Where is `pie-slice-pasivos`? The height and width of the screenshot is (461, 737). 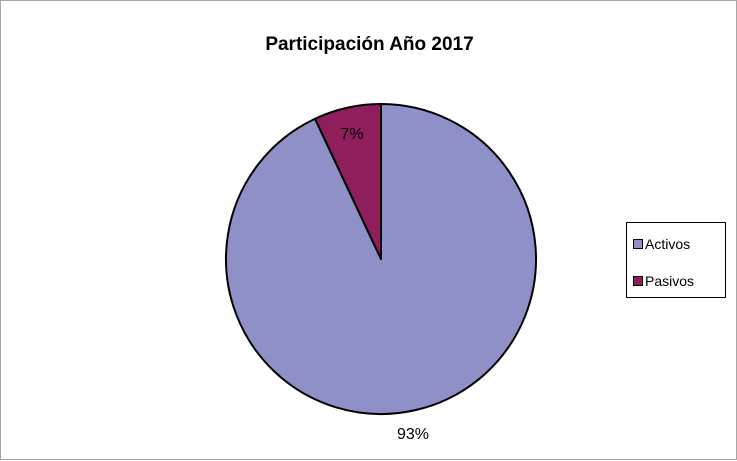
pie-slice-pasivos is located at coordinates (348, 181).